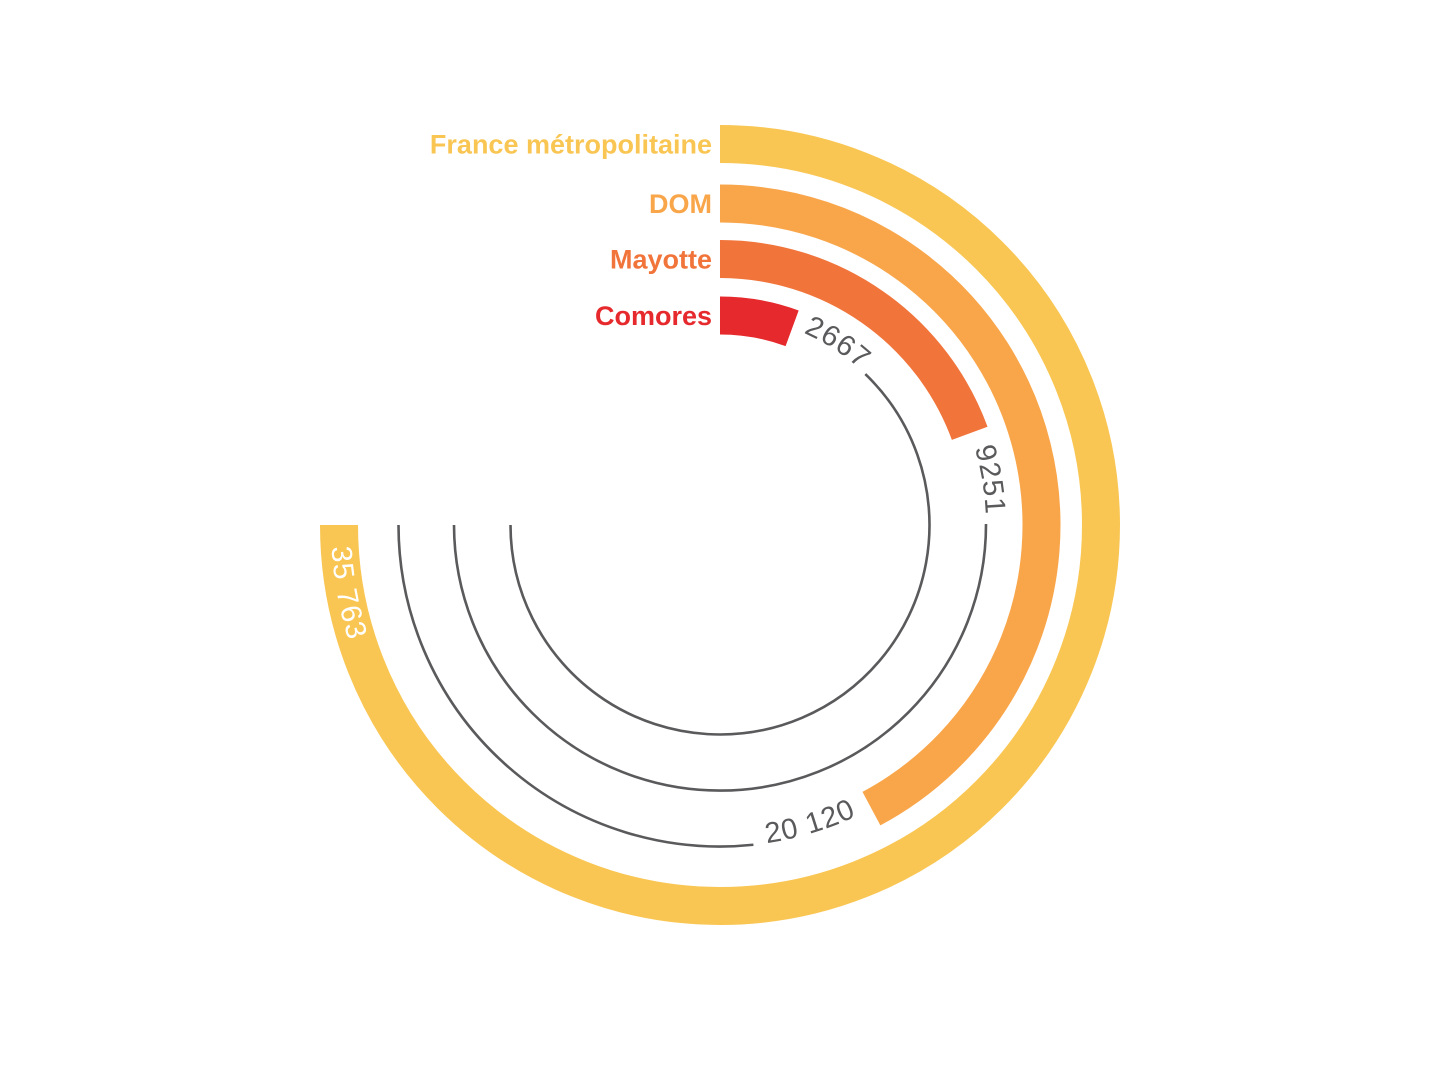  I want to click on bar-arc-comores, so click(759, 321).